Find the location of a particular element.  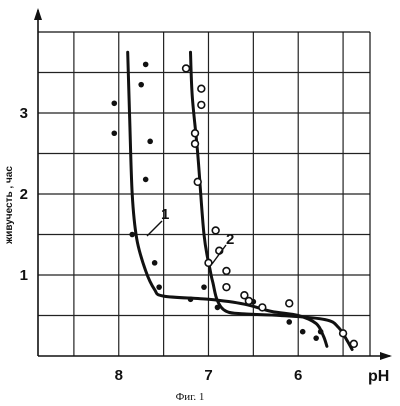

y-tick-label: 3 is located at coordinates (24, 113).